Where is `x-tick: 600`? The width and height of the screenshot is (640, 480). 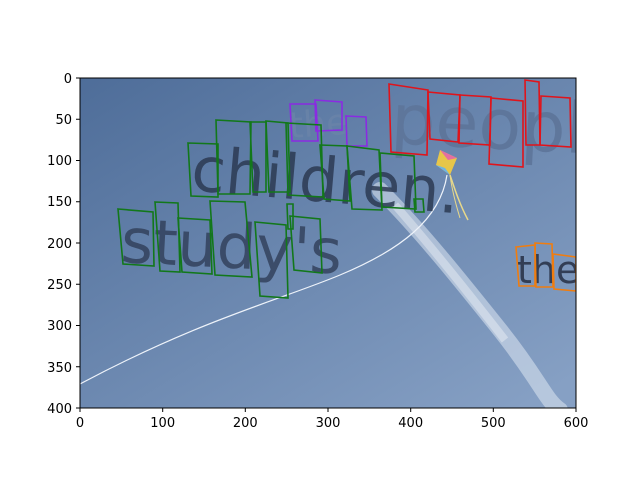
x-tick: 600 is located at coordinates (576, 419).